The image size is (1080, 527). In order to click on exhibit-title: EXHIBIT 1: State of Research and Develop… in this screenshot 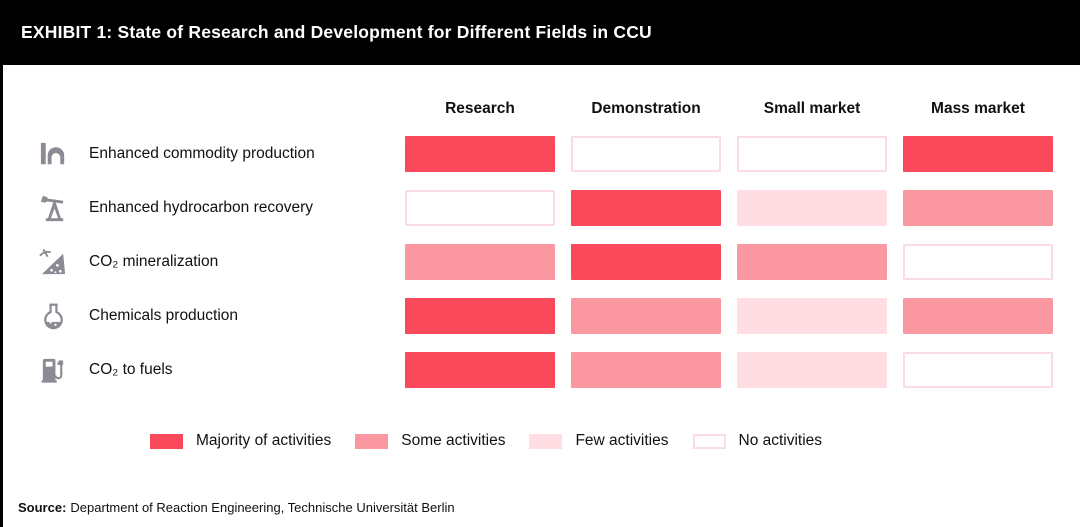, I will do `click(336, 32)`.